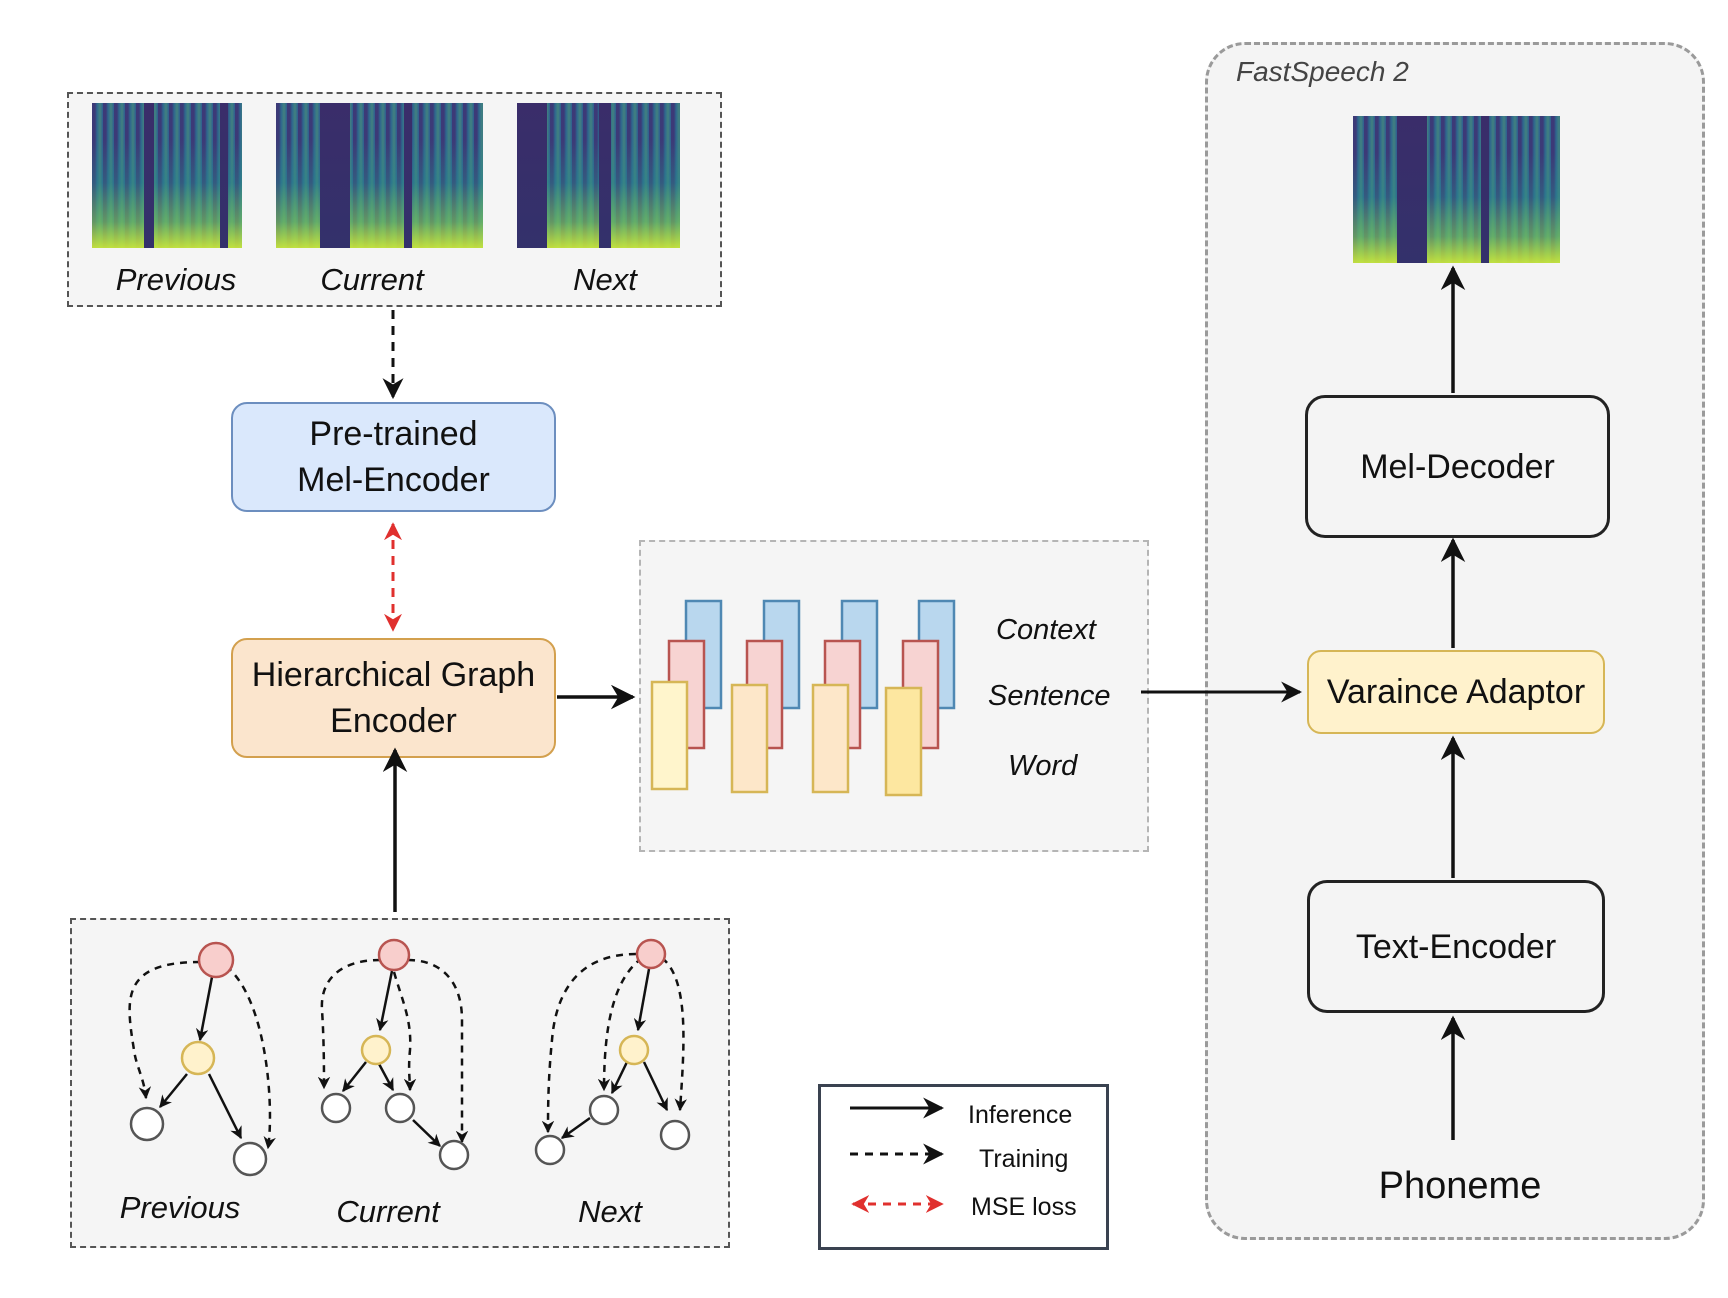 This screenshot has width=1728, height=1298. Describe the element at coordinates (176, 279) in the screenshot. I see `mel-label-previous: Previous` at that location.